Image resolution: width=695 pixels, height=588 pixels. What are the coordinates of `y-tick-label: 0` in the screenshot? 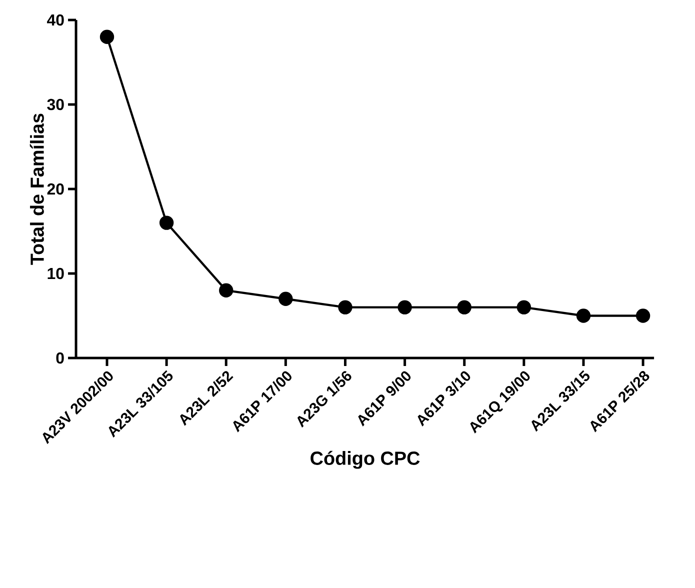 It's located at (60, 358).